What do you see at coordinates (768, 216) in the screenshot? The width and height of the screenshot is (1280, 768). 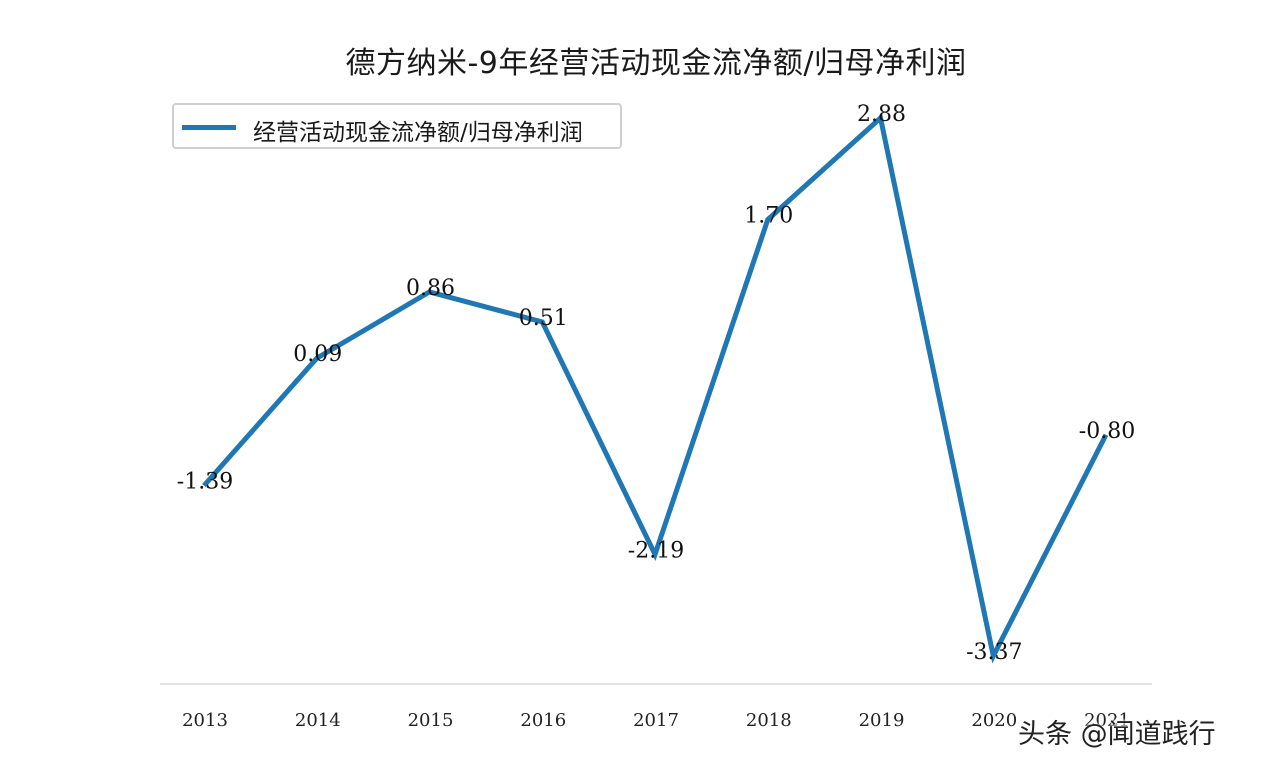 I see `data-label: 1.70` at bounding box center [768, 216].